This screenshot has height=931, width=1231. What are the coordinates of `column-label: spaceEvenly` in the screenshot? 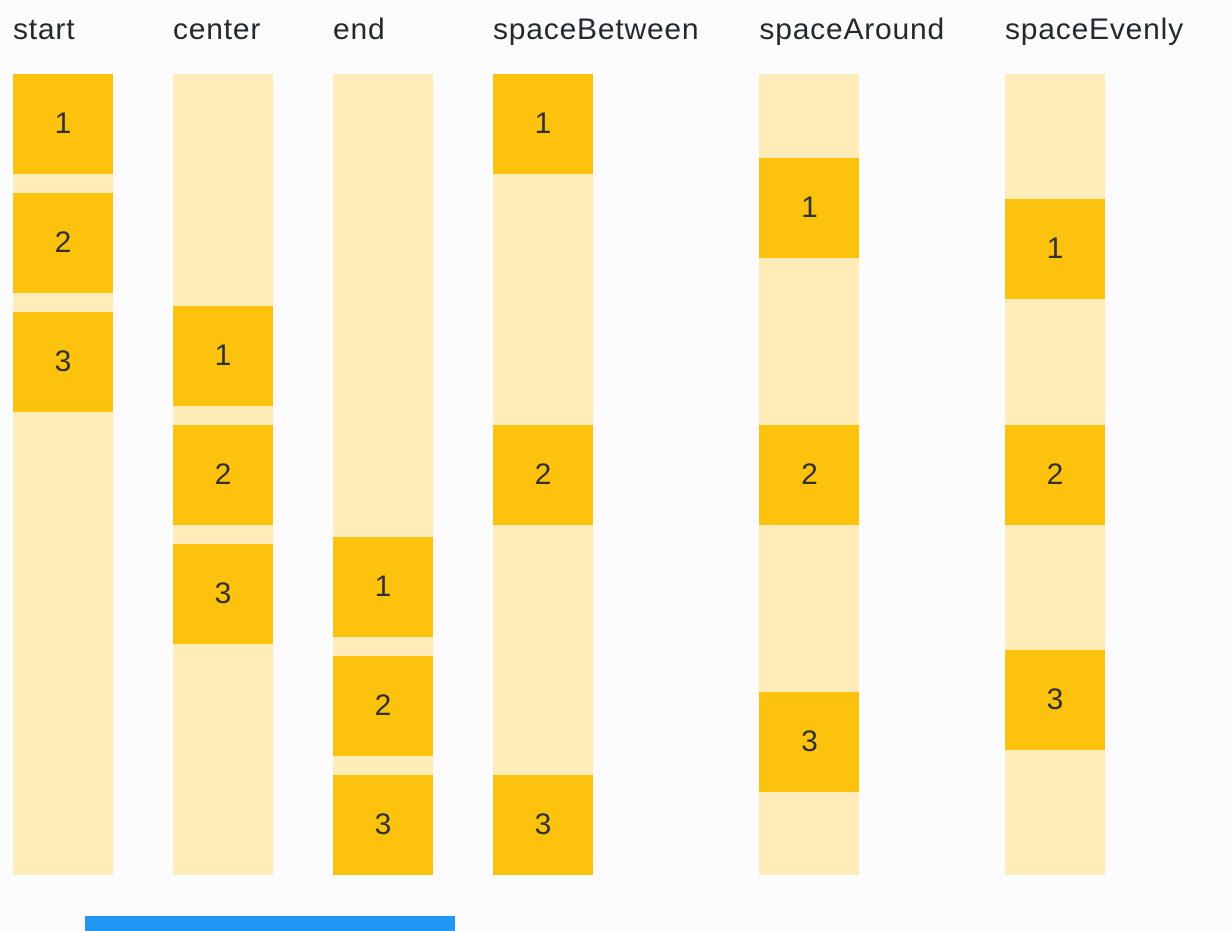 It's located at (1094, 29).